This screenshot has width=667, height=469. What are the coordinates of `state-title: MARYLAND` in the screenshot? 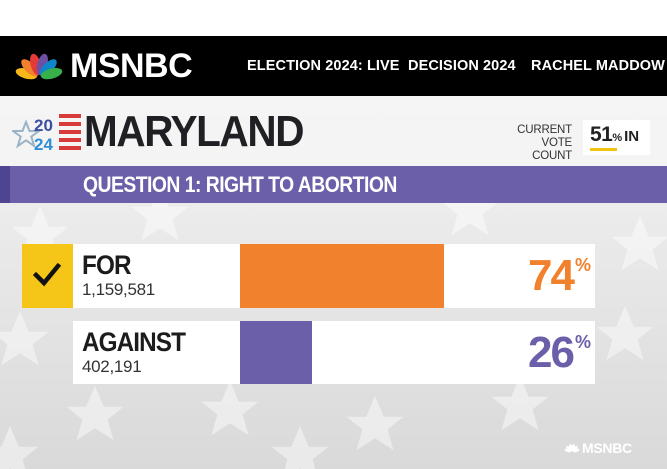 It's located at (194, 131).